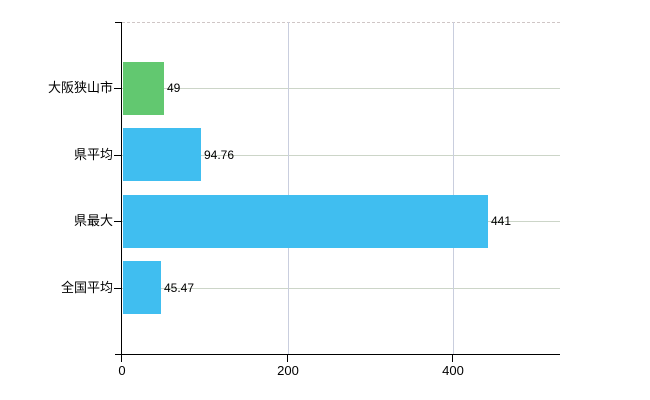 Image resolution: width=650 pixels, height=400 pixels. Describe the element at coordinates (453, 370) in the screenshot. I see `x-tick-label-400: 400` at that location.